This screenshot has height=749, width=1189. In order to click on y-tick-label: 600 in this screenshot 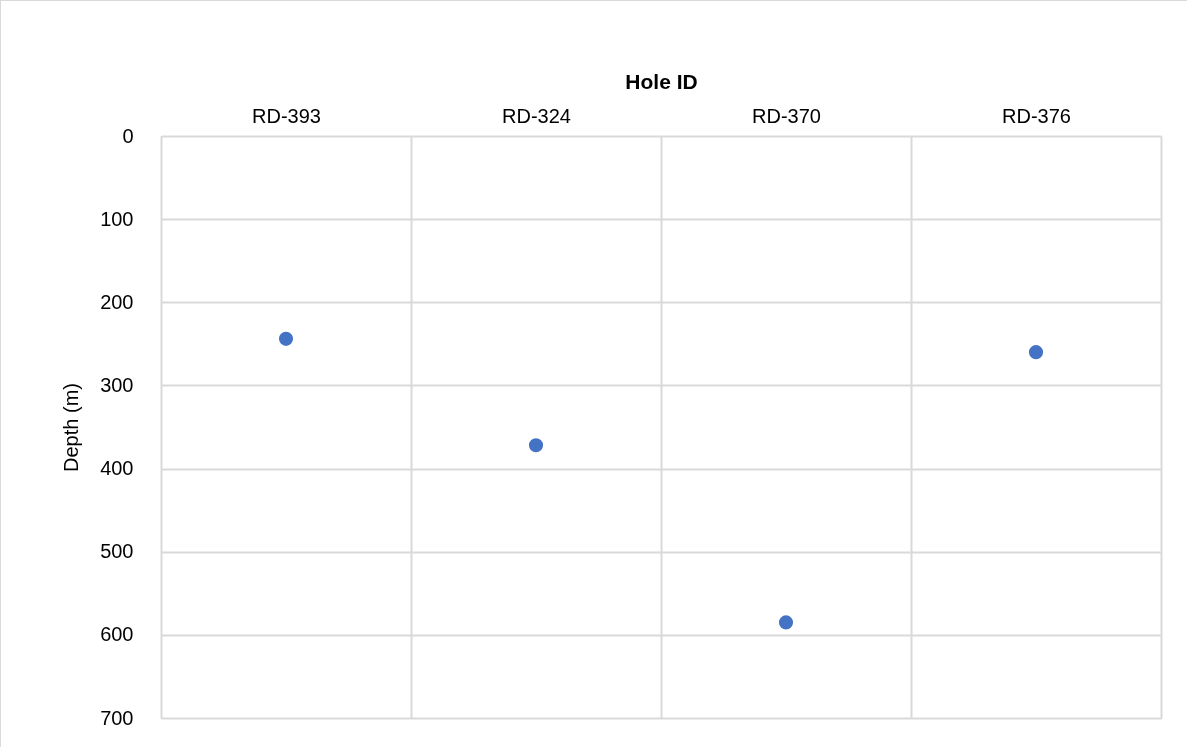, I will do `click(117, 634)`.